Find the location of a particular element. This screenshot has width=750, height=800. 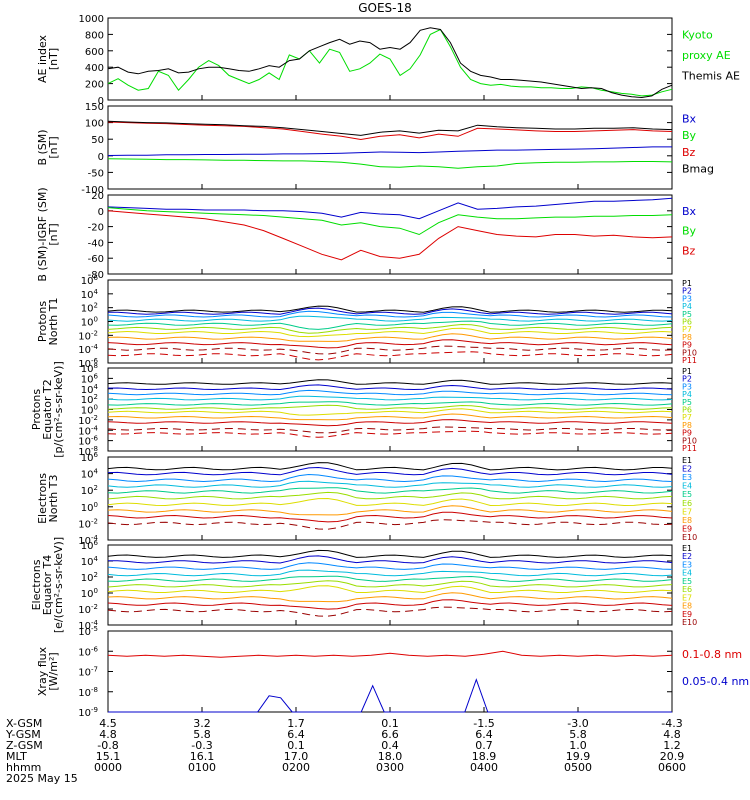

y-tick-label: -50 is located at coordinates (96, 173).